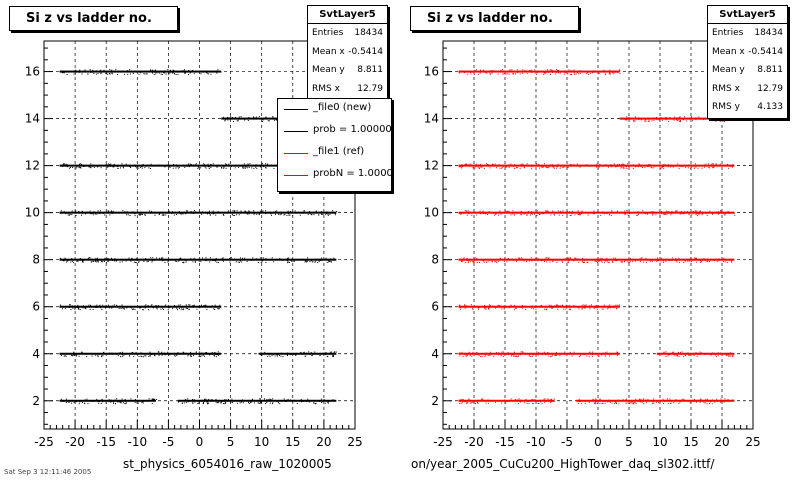 This screenshot has height=480, width=800. Describe the element at coordinates (140, 71) in the screenshot. I see `left-band-core` at that location.